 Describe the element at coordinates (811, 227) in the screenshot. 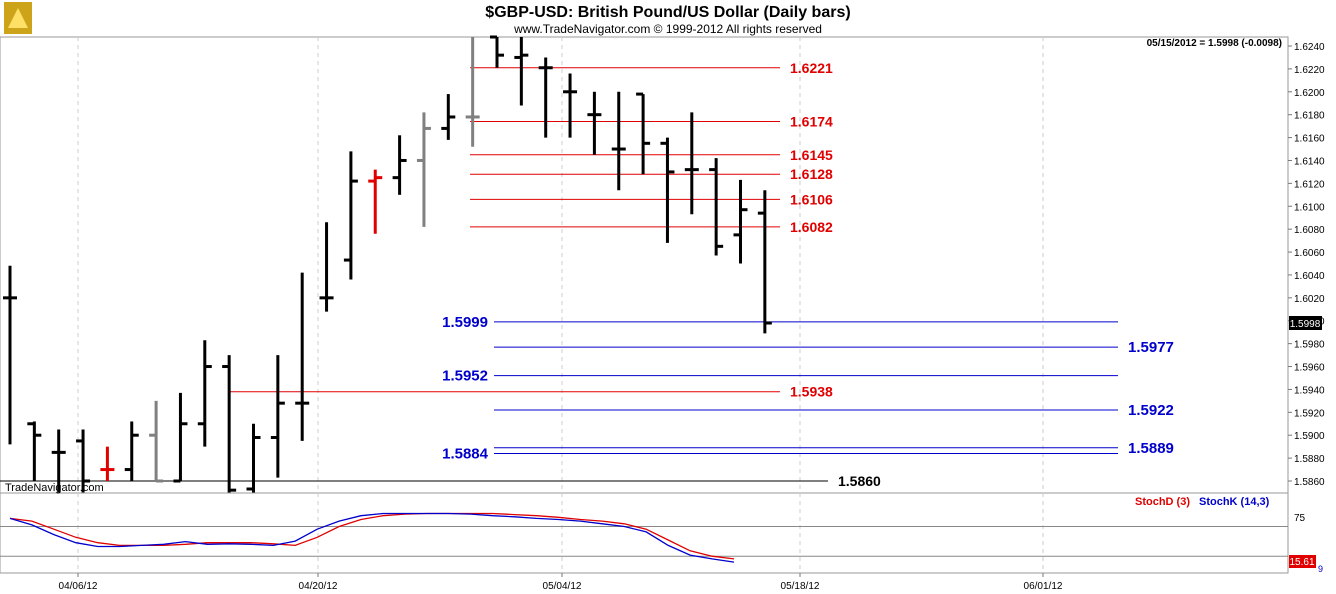

I see `level-label: 1.6082` at that location.